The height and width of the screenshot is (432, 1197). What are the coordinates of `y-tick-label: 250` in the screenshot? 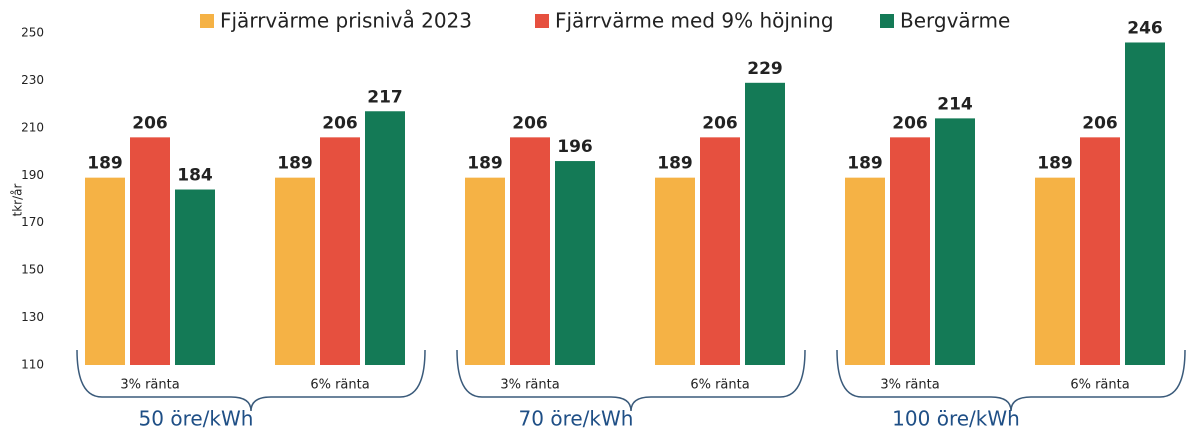 It's located at (32, 33).